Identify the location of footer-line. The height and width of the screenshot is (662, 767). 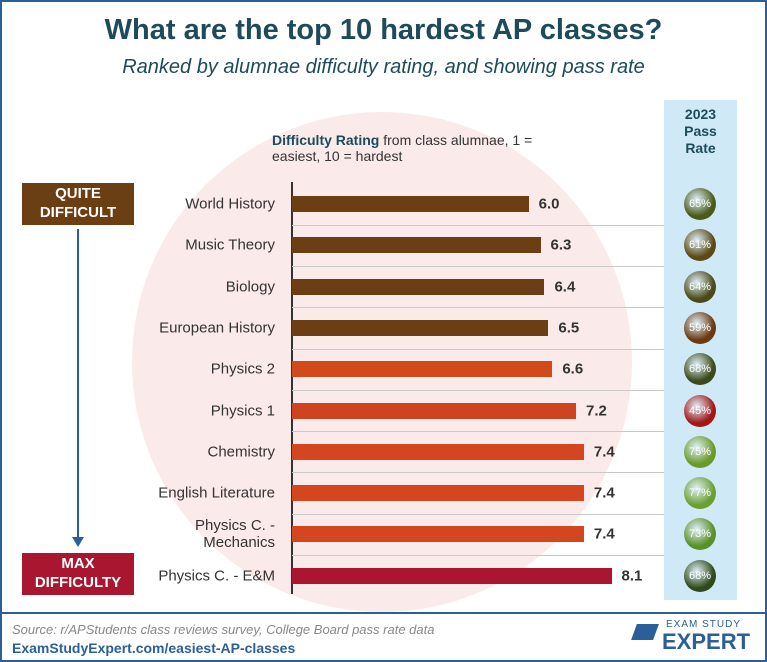
(383, 613).